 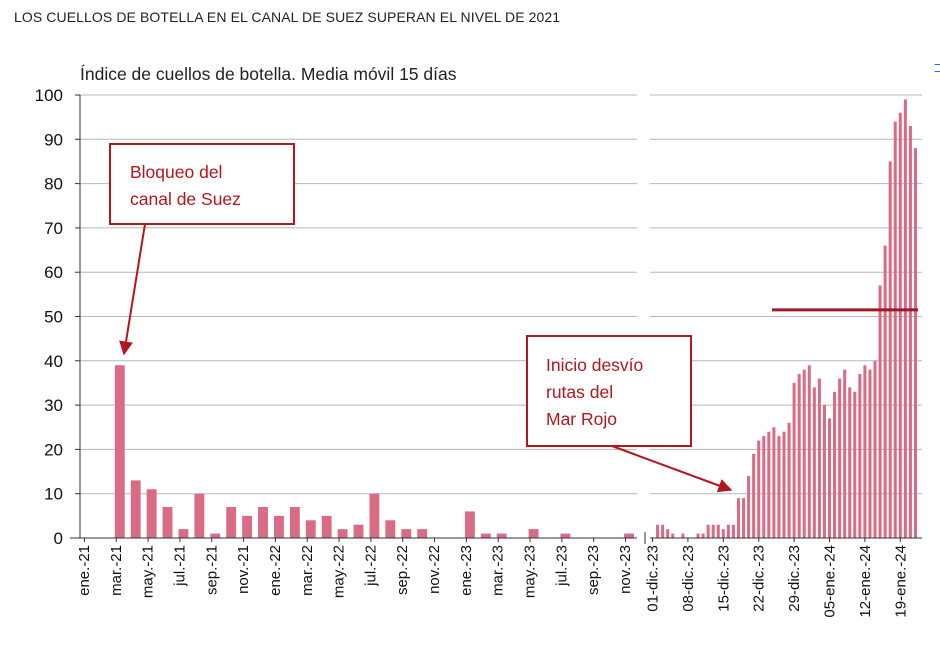 I want to click on x-tick-label: 22-dic.-23, so click(x=759, y=578).